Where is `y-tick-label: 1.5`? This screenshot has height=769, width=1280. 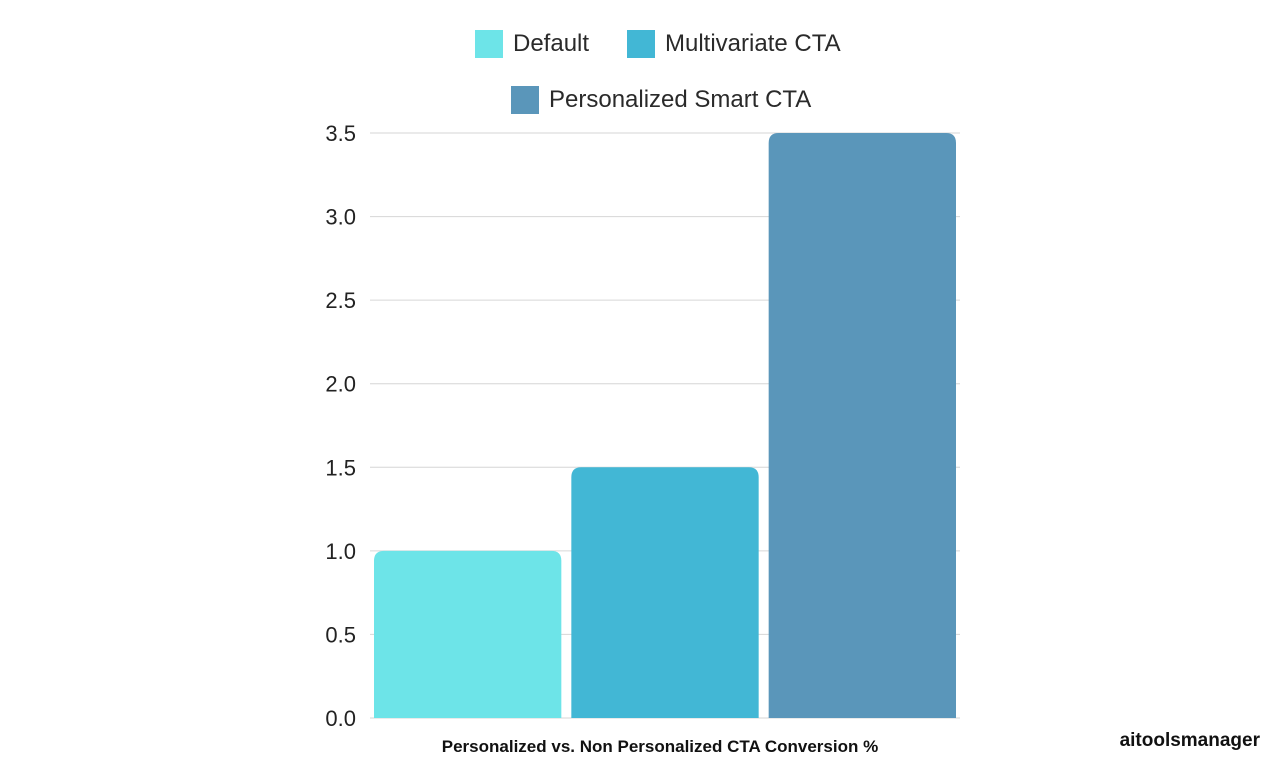 y-tick-label: 1.5 is located at coordinates (340, 467).